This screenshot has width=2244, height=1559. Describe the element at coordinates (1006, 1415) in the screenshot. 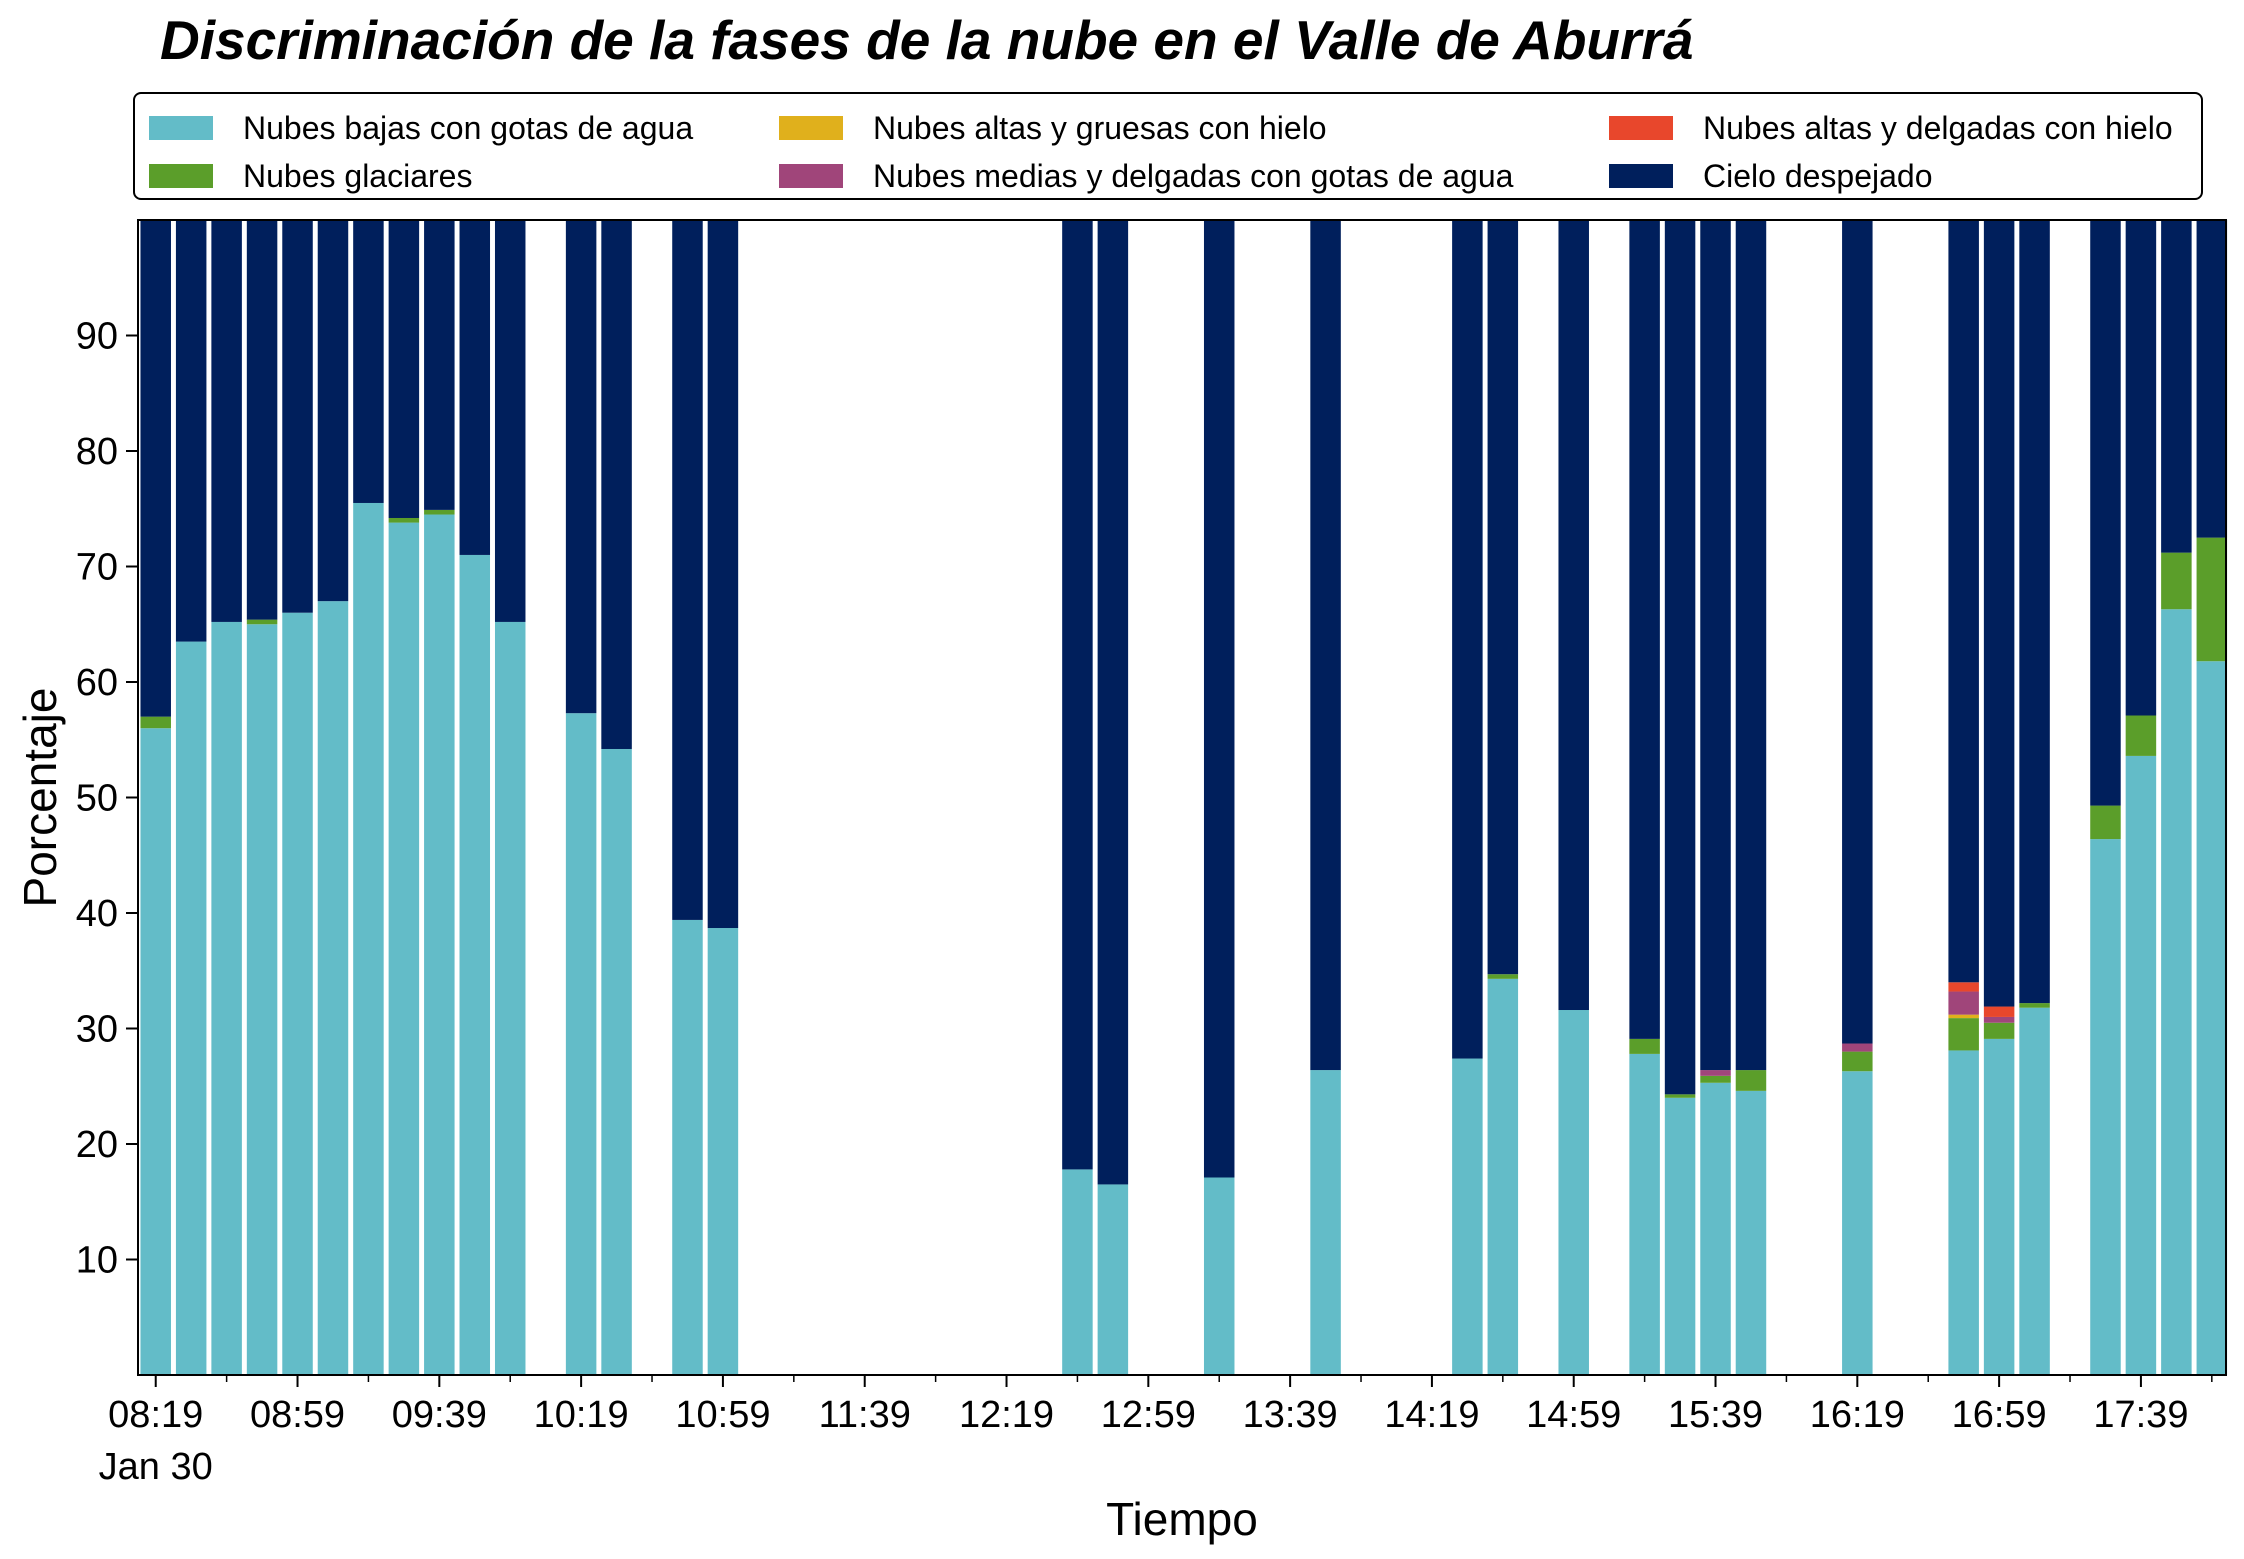

I see `x-tick-label: 12:19` at that location.